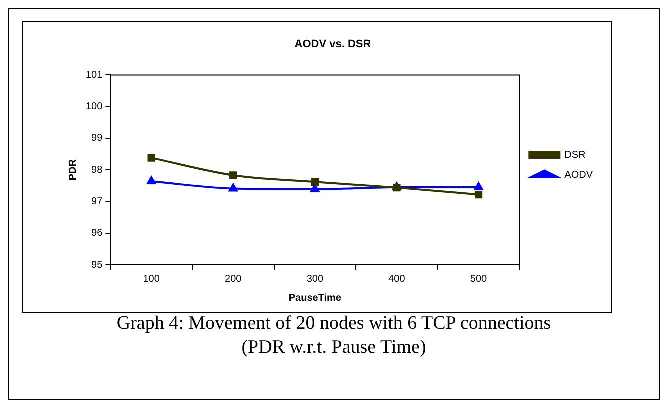 Image resolution: width=669 pixels, height=412 pixels. Describe the element at coordinates (98, 170) in the screenshot. I see `y-tick-label: 98` at that location.